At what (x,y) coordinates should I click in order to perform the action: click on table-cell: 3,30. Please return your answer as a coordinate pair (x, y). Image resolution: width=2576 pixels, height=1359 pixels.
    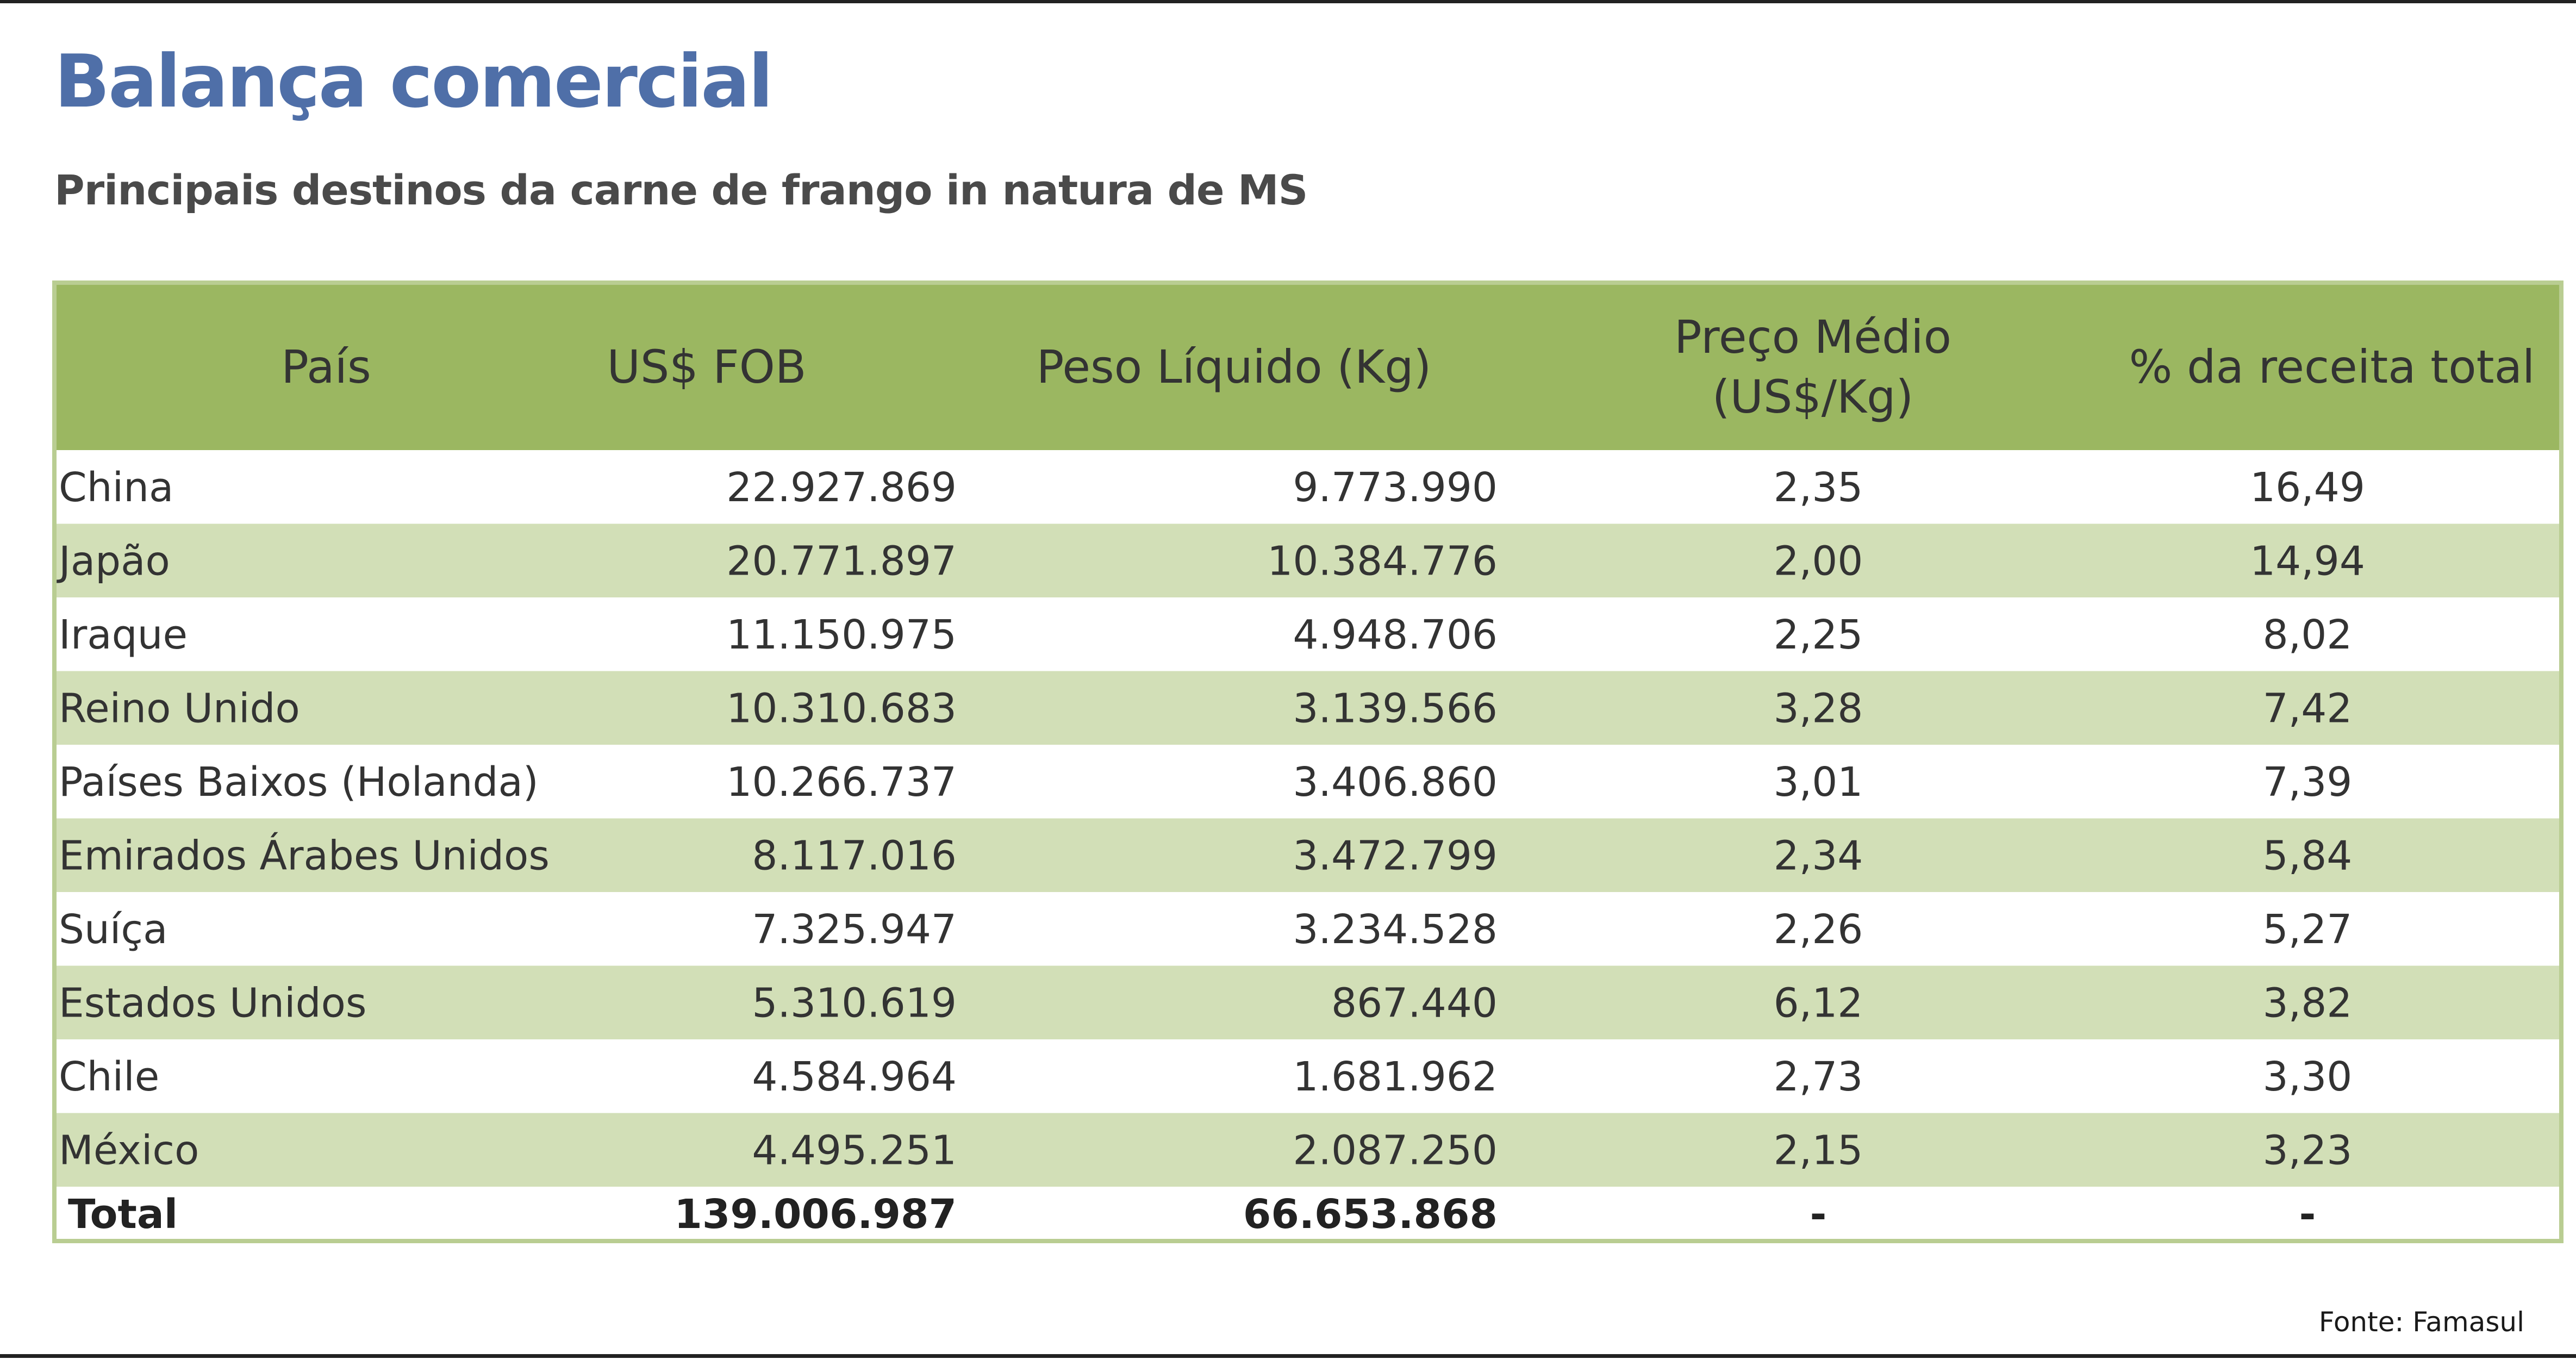
    Looking at the image, I should click on (2308, 1076).